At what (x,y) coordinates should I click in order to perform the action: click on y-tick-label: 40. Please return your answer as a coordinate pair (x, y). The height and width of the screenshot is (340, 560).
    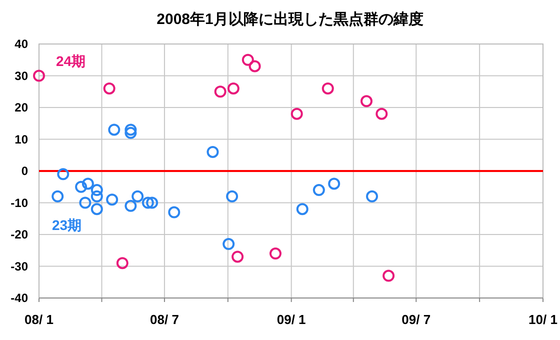
    Looking at the image, I should click on (21, 44).